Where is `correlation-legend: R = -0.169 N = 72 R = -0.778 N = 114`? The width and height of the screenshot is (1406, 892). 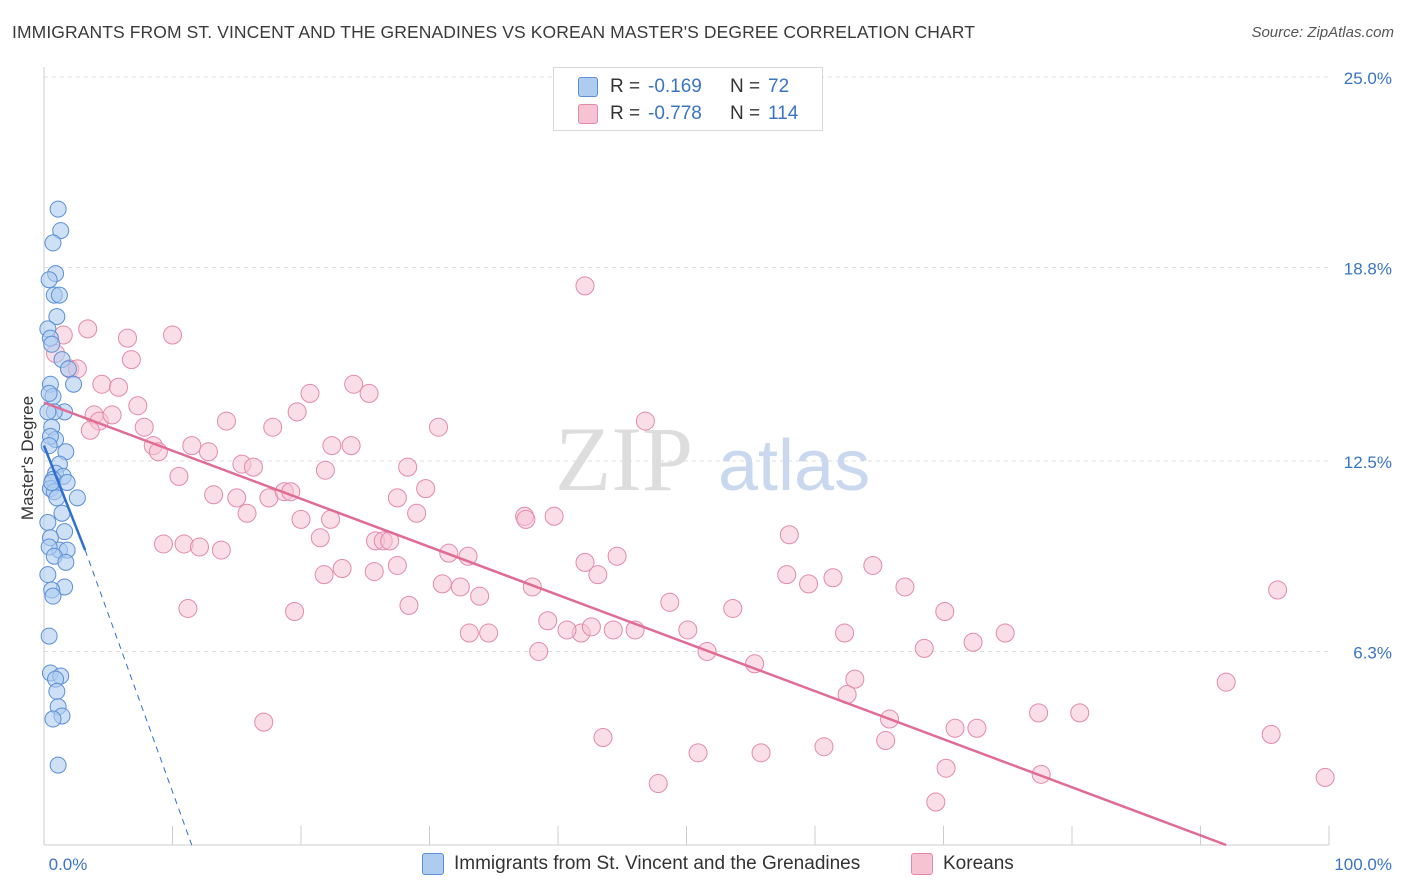 correlation-legend: R = -0.169 N = 72 R = -0.778 N = 114 is located at coordinates (688, 99).